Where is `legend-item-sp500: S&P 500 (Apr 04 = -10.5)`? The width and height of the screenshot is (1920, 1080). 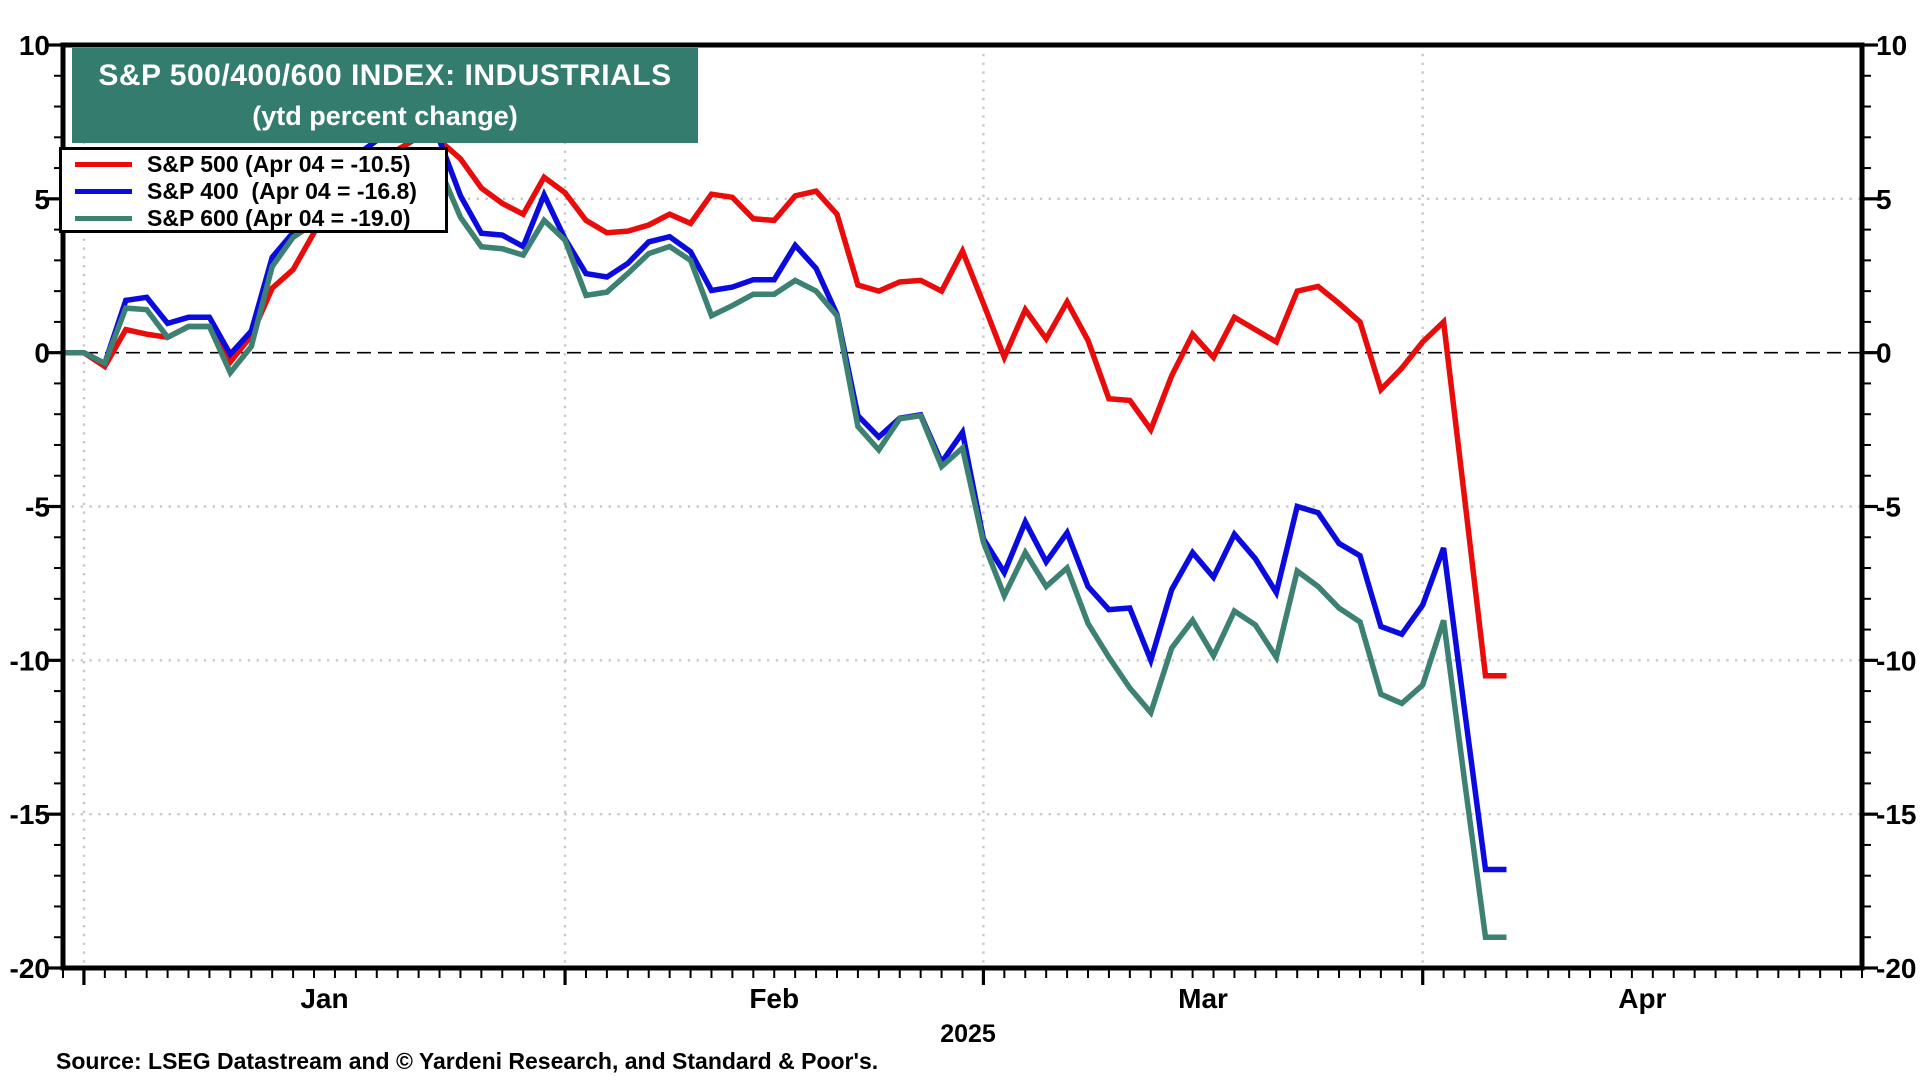
legend-item-sp500: S&P 500 (Apr 04 = -10.5) is located at coordinates (253, 164).